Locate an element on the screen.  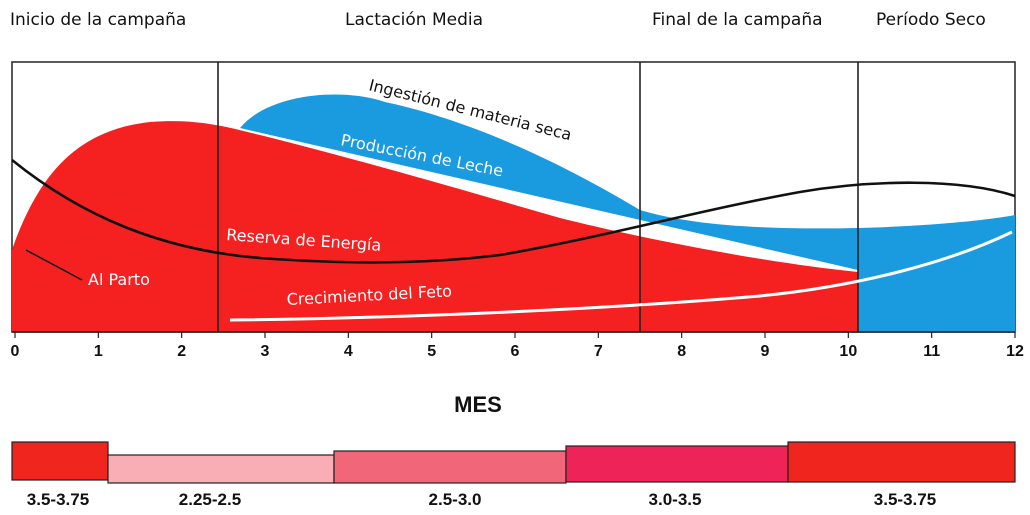
x-tick-label: 12 is located at coordinates (1015, 351).